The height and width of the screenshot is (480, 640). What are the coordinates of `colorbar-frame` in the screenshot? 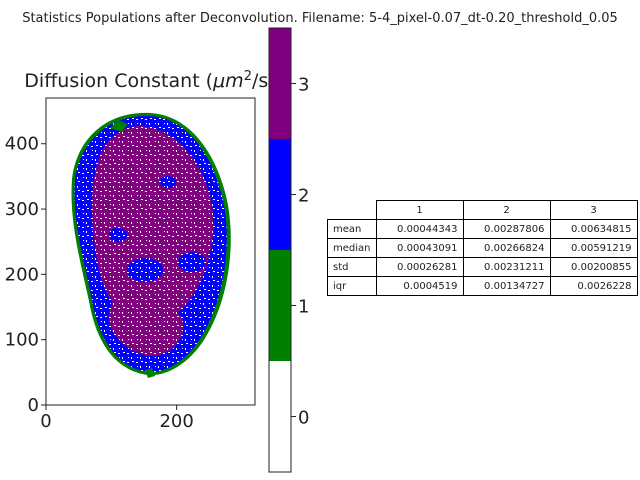 It's located at (280, 250).